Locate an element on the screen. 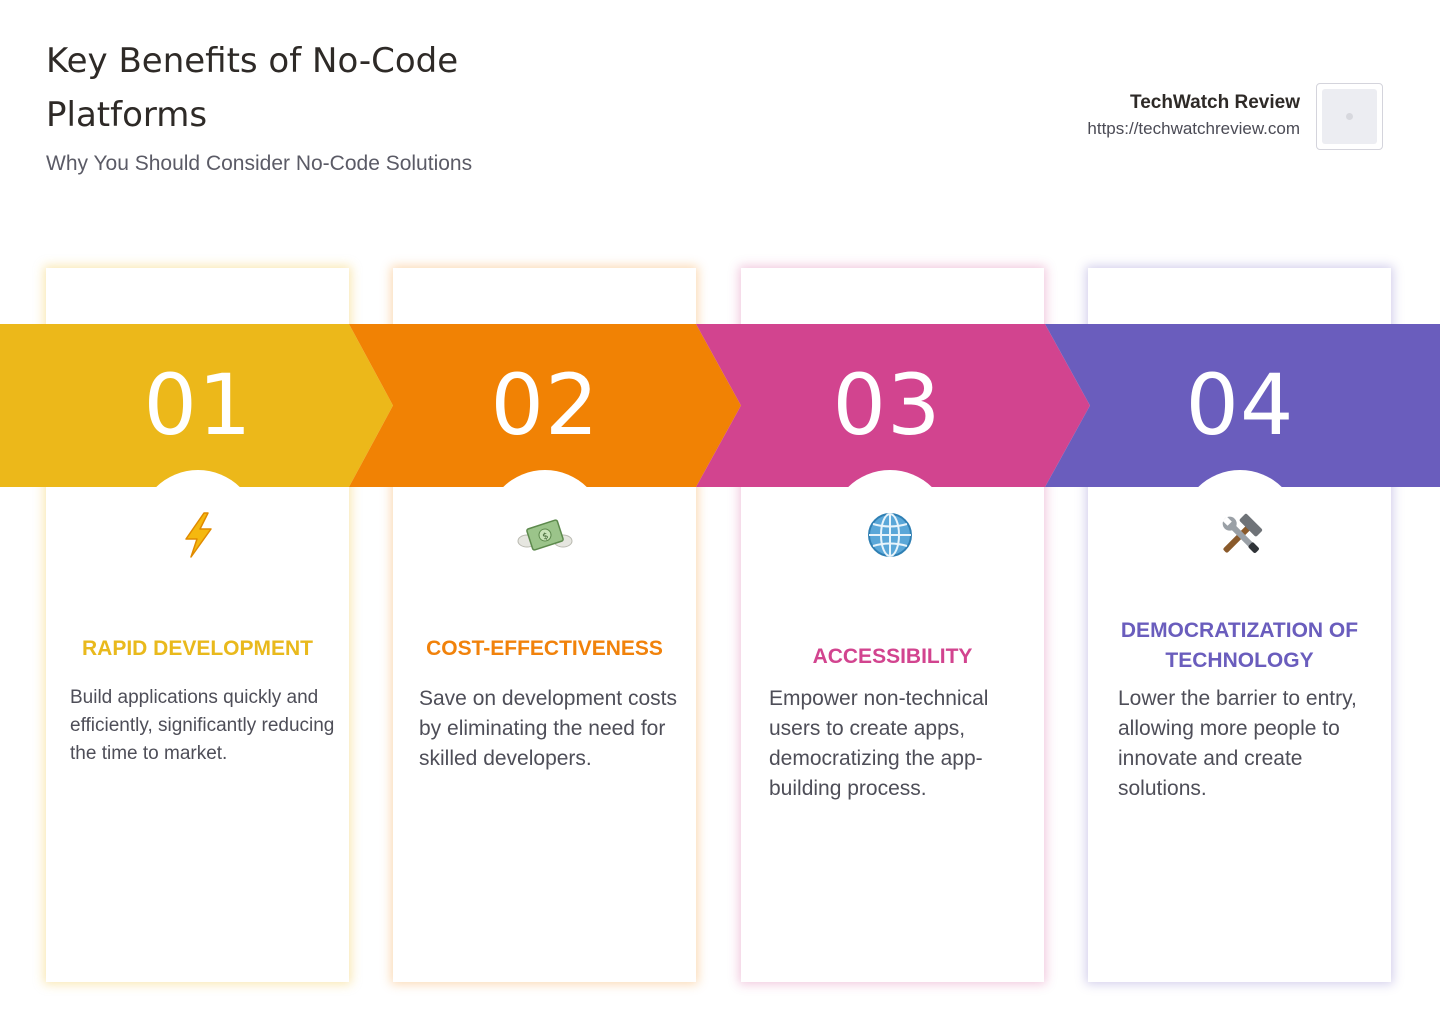 Image resolution: width=1440 pixels, height=1024 pixels. brand-logo is located at coordinates (1349, 116).